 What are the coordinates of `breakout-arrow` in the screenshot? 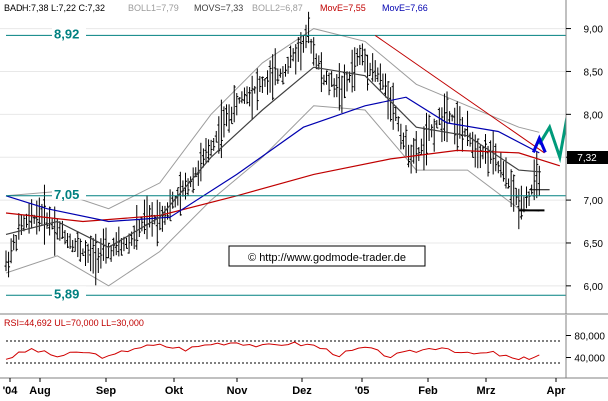 It's located at (539, 143).